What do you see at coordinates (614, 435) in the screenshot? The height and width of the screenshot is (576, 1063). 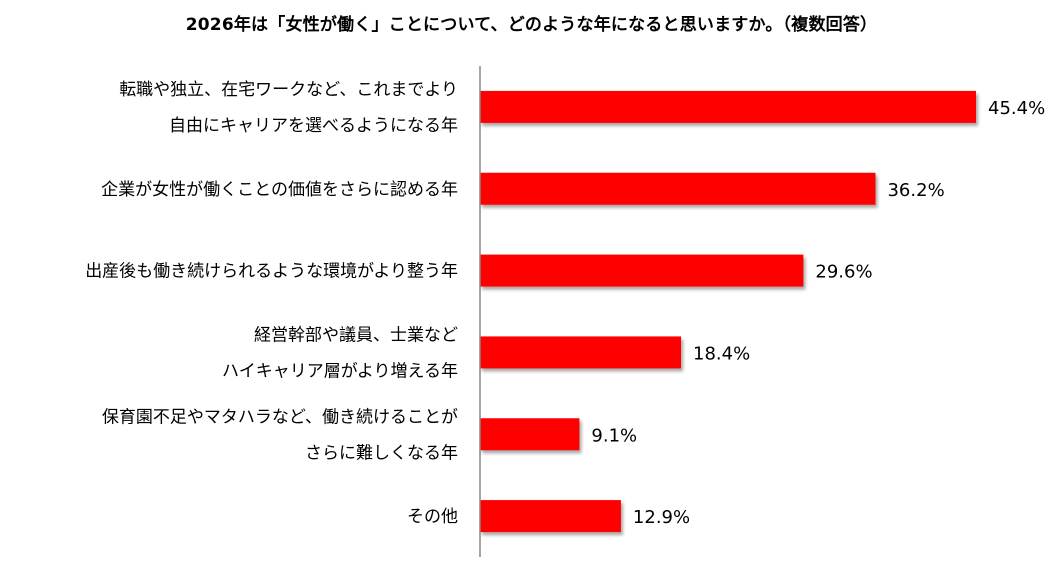 I see `data-label-4: 9.1%` at bounding box center [614, 435].